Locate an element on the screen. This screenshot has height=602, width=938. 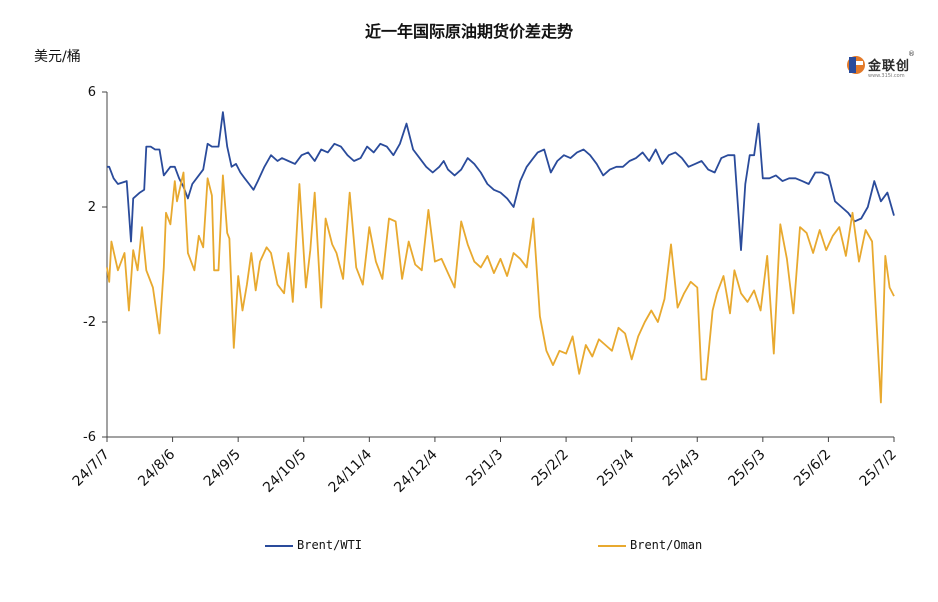
x-tick-label: 25/1/3 is located at coordinates (484, 468).